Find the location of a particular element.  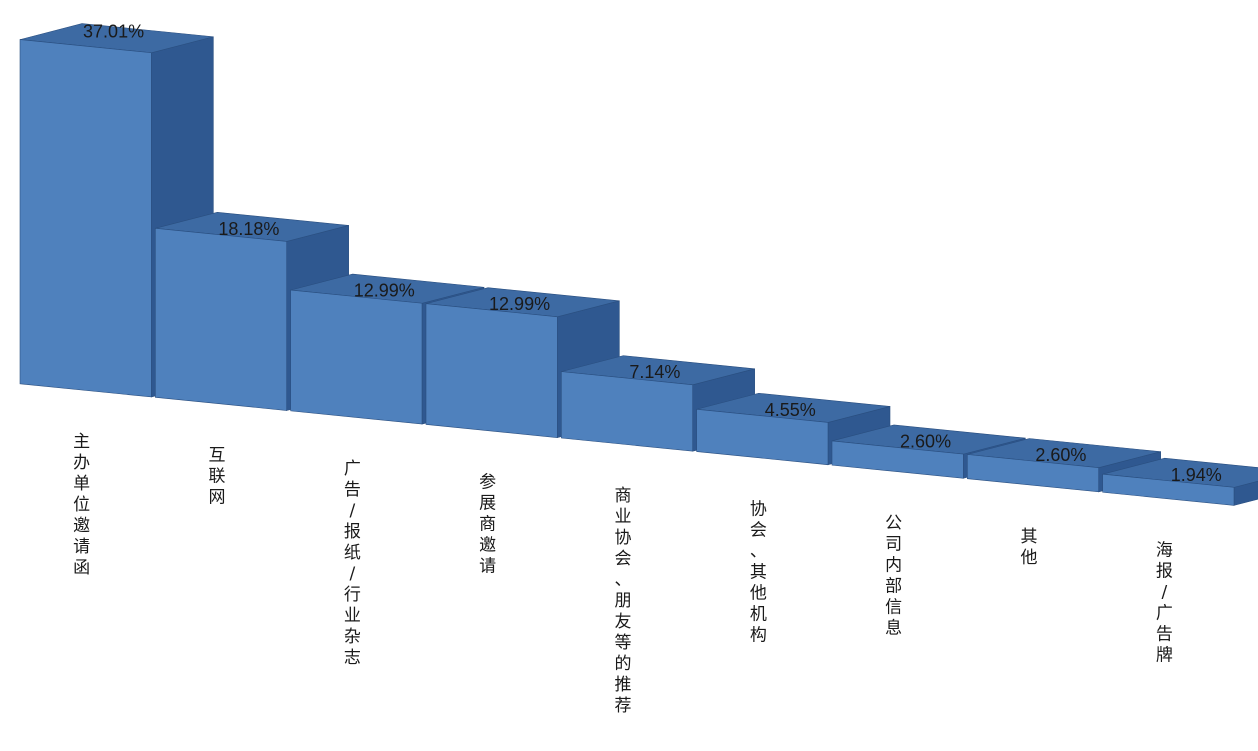

value-label-8: 2.60% is located at coordinates (1060, 455).